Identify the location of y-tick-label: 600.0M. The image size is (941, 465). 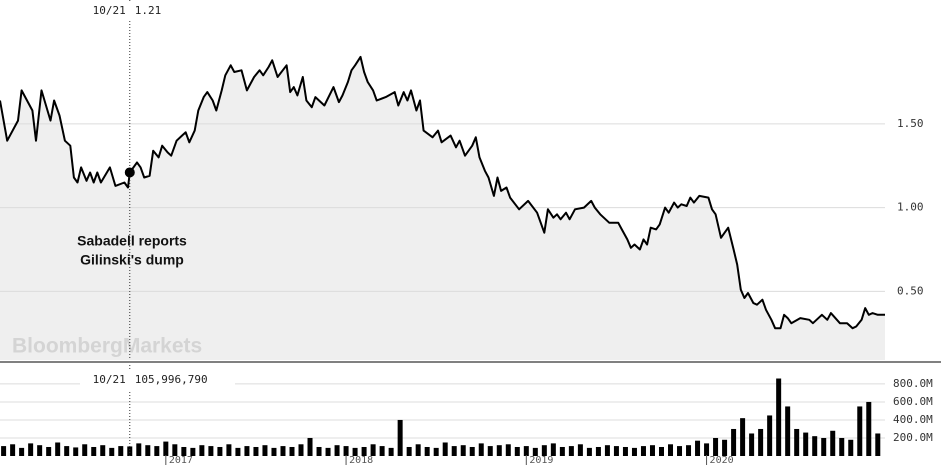
(913, 401).